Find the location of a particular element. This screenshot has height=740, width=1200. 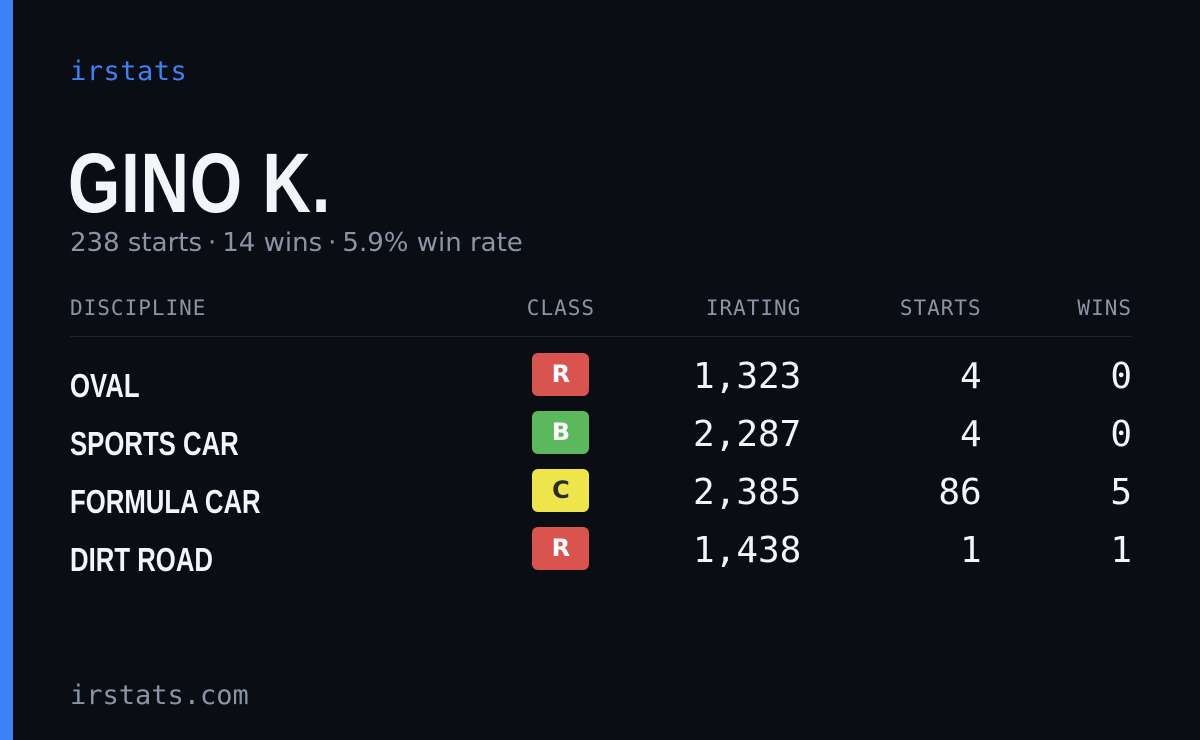

header-irating: IRATING is located at coordinates (698, 316).